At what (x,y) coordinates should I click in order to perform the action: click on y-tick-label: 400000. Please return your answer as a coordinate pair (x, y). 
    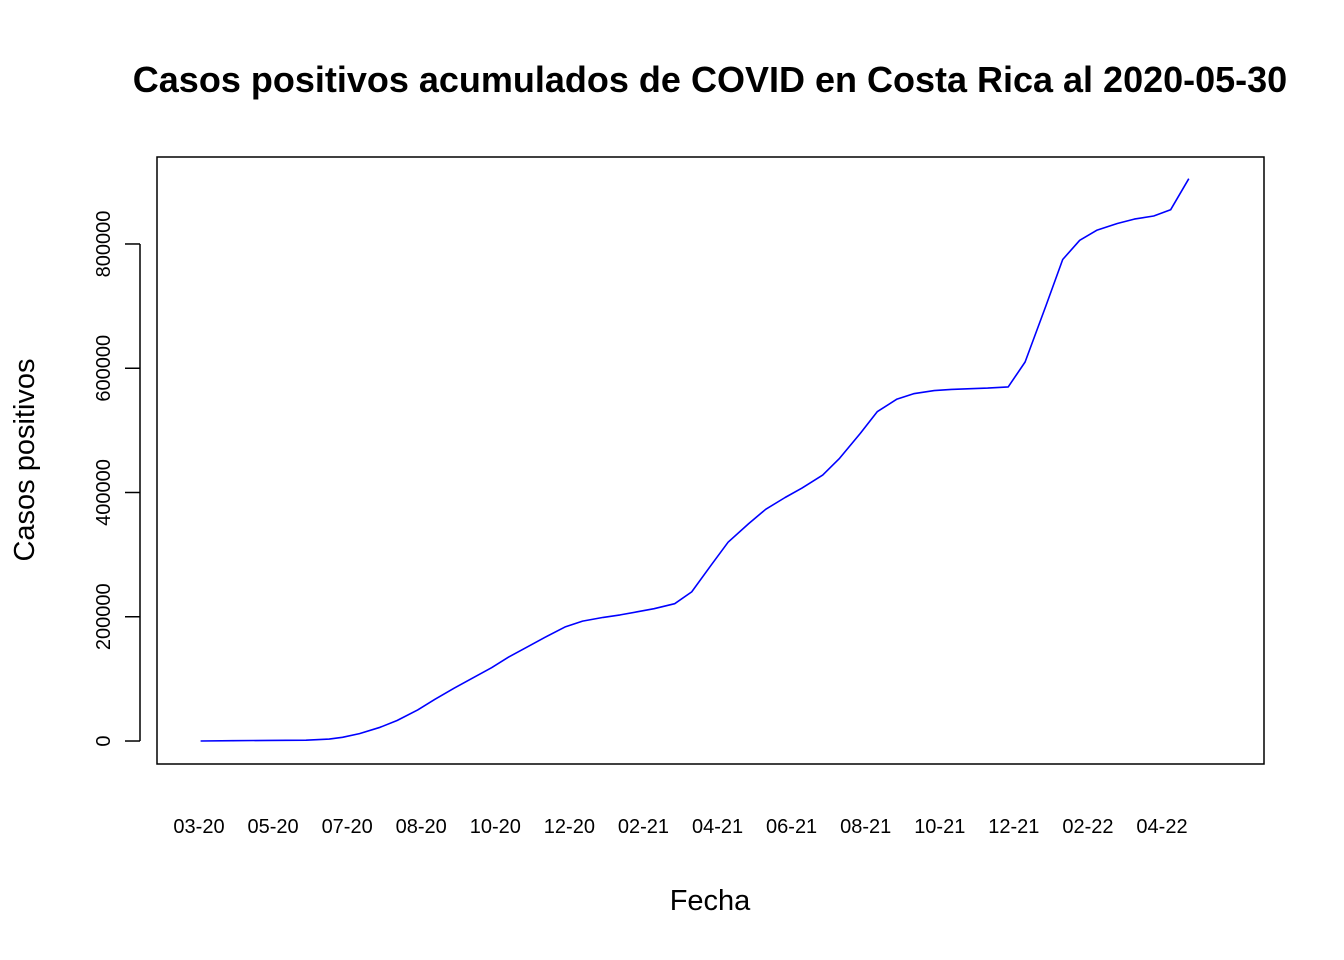
    Looking at the image, I should click on (104, 492).